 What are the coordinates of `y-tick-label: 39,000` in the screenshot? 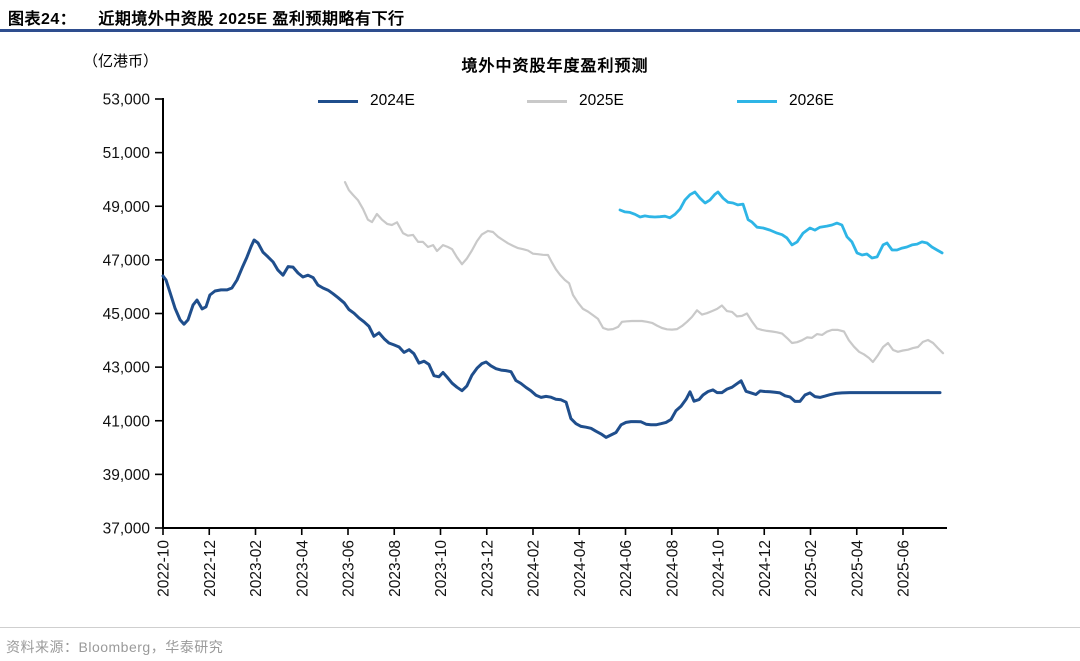 It's located at (127, 475).